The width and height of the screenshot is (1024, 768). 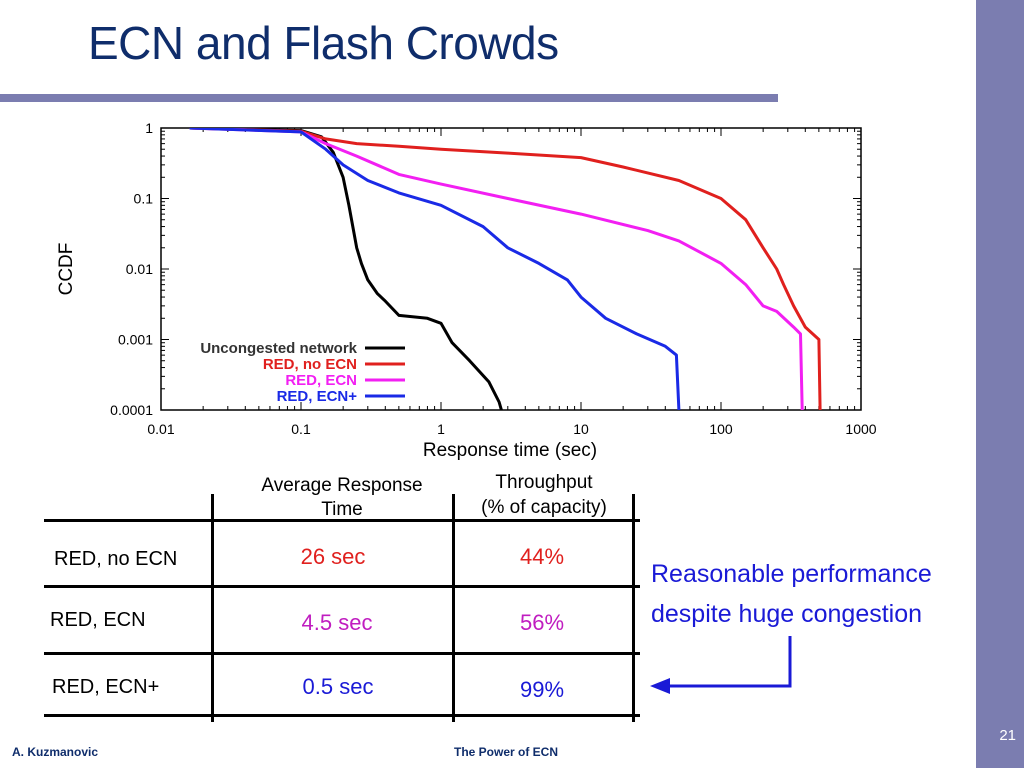 What do you see at coordinates (342, 509) in the screenshot?
I see `col-header-response-line2: Time` at bounding box center [342, 509].